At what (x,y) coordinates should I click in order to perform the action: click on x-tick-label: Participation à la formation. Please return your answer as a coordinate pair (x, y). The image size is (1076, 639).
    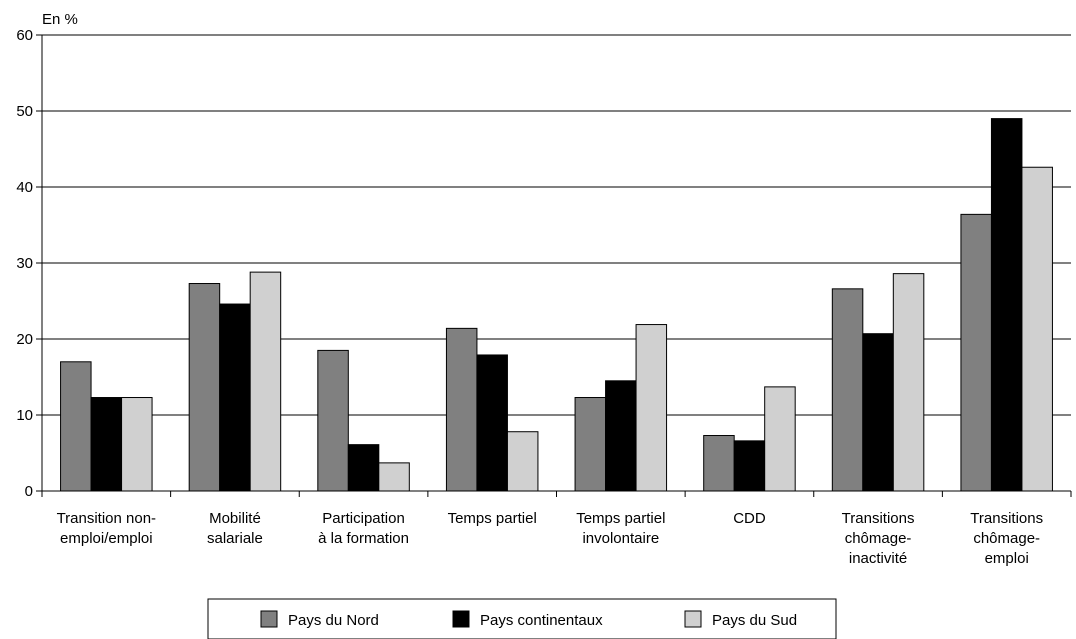
    Looking at the image, I should click on (363, 528).